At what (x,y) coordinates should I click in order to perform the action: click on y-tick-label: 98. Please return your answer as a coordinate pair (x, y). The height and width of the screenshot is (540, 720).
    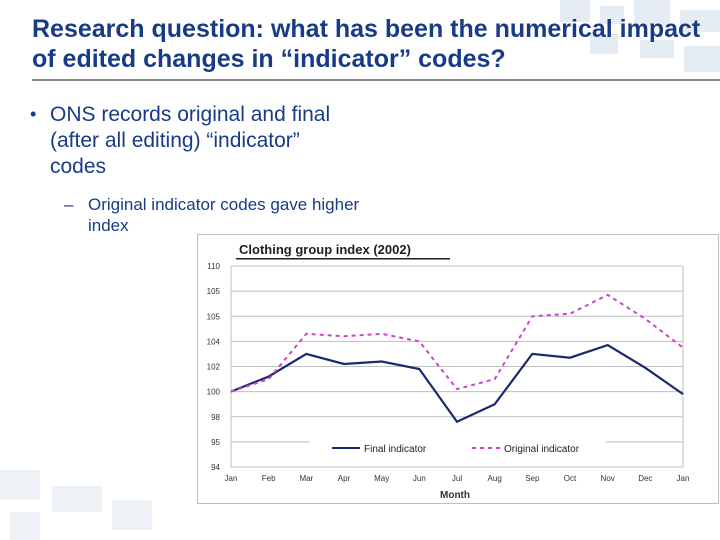
    Looking at the image, I should click on (215, 417).